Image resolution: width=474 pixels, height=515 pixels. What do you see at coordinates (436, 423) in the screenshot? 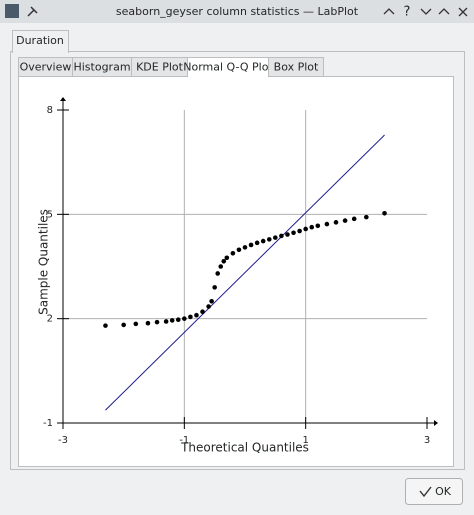
I see `x-axis-arrow` at bounding box center [436, 423].